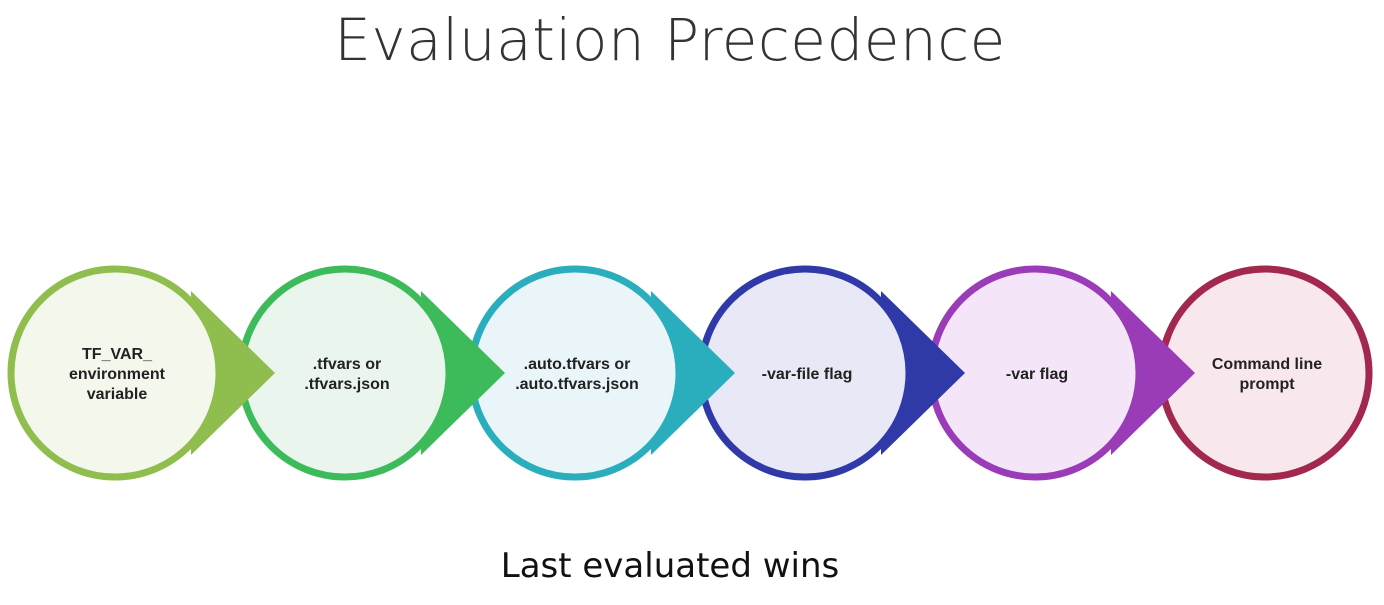  Describe the element at coordinates (117, 354) in the screenshot. I see `step-1-label-line: TF_VAR_` at that location.